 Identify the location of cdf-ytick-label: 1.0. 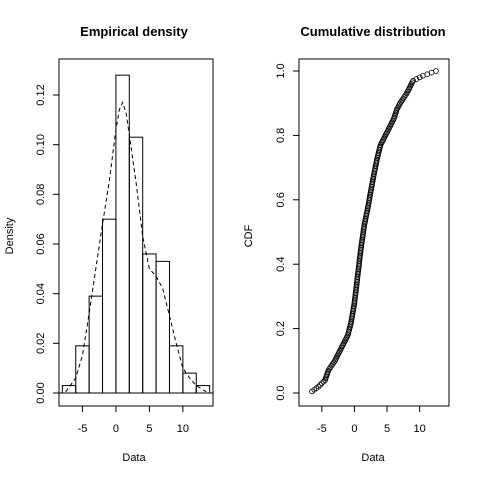
(281, 70).